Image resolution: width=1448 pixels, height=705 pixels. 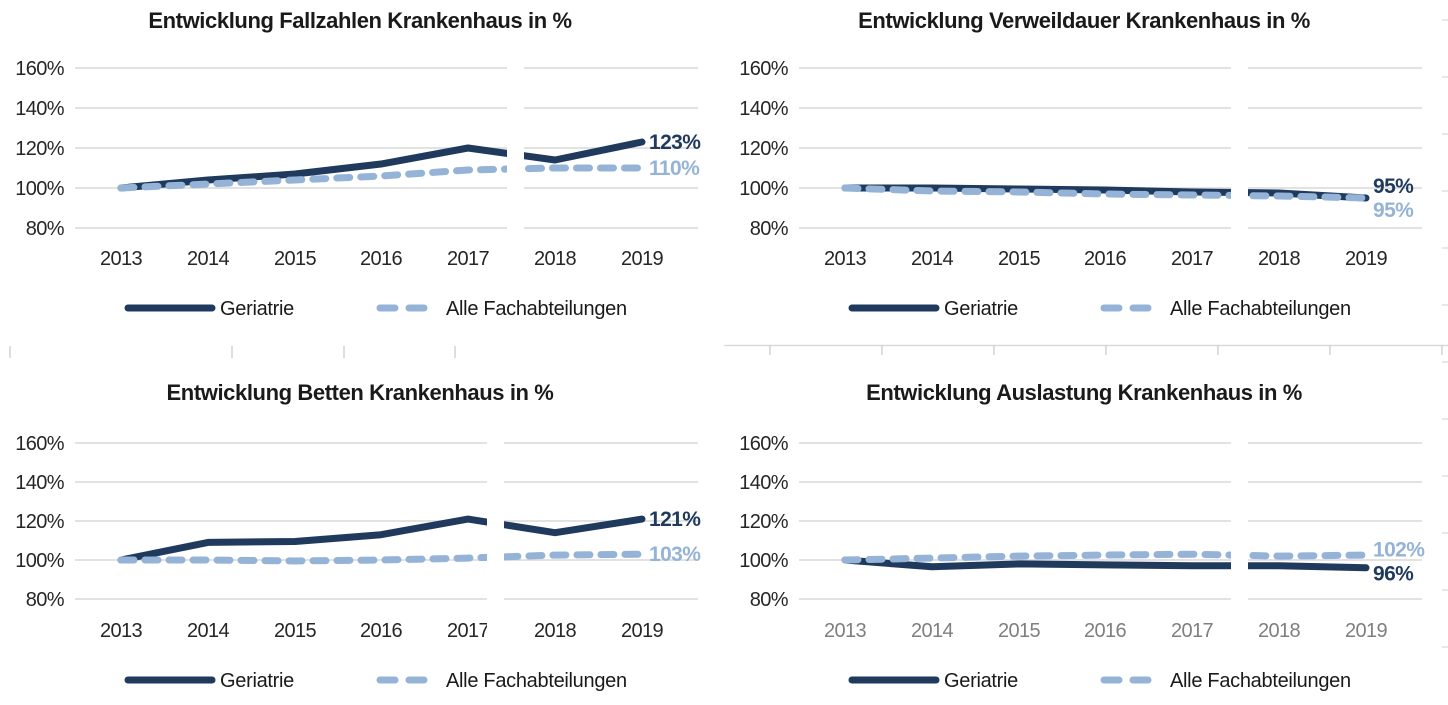 I want to click on end-label-geriatrie: 95%, so click(x=1393, y=186).